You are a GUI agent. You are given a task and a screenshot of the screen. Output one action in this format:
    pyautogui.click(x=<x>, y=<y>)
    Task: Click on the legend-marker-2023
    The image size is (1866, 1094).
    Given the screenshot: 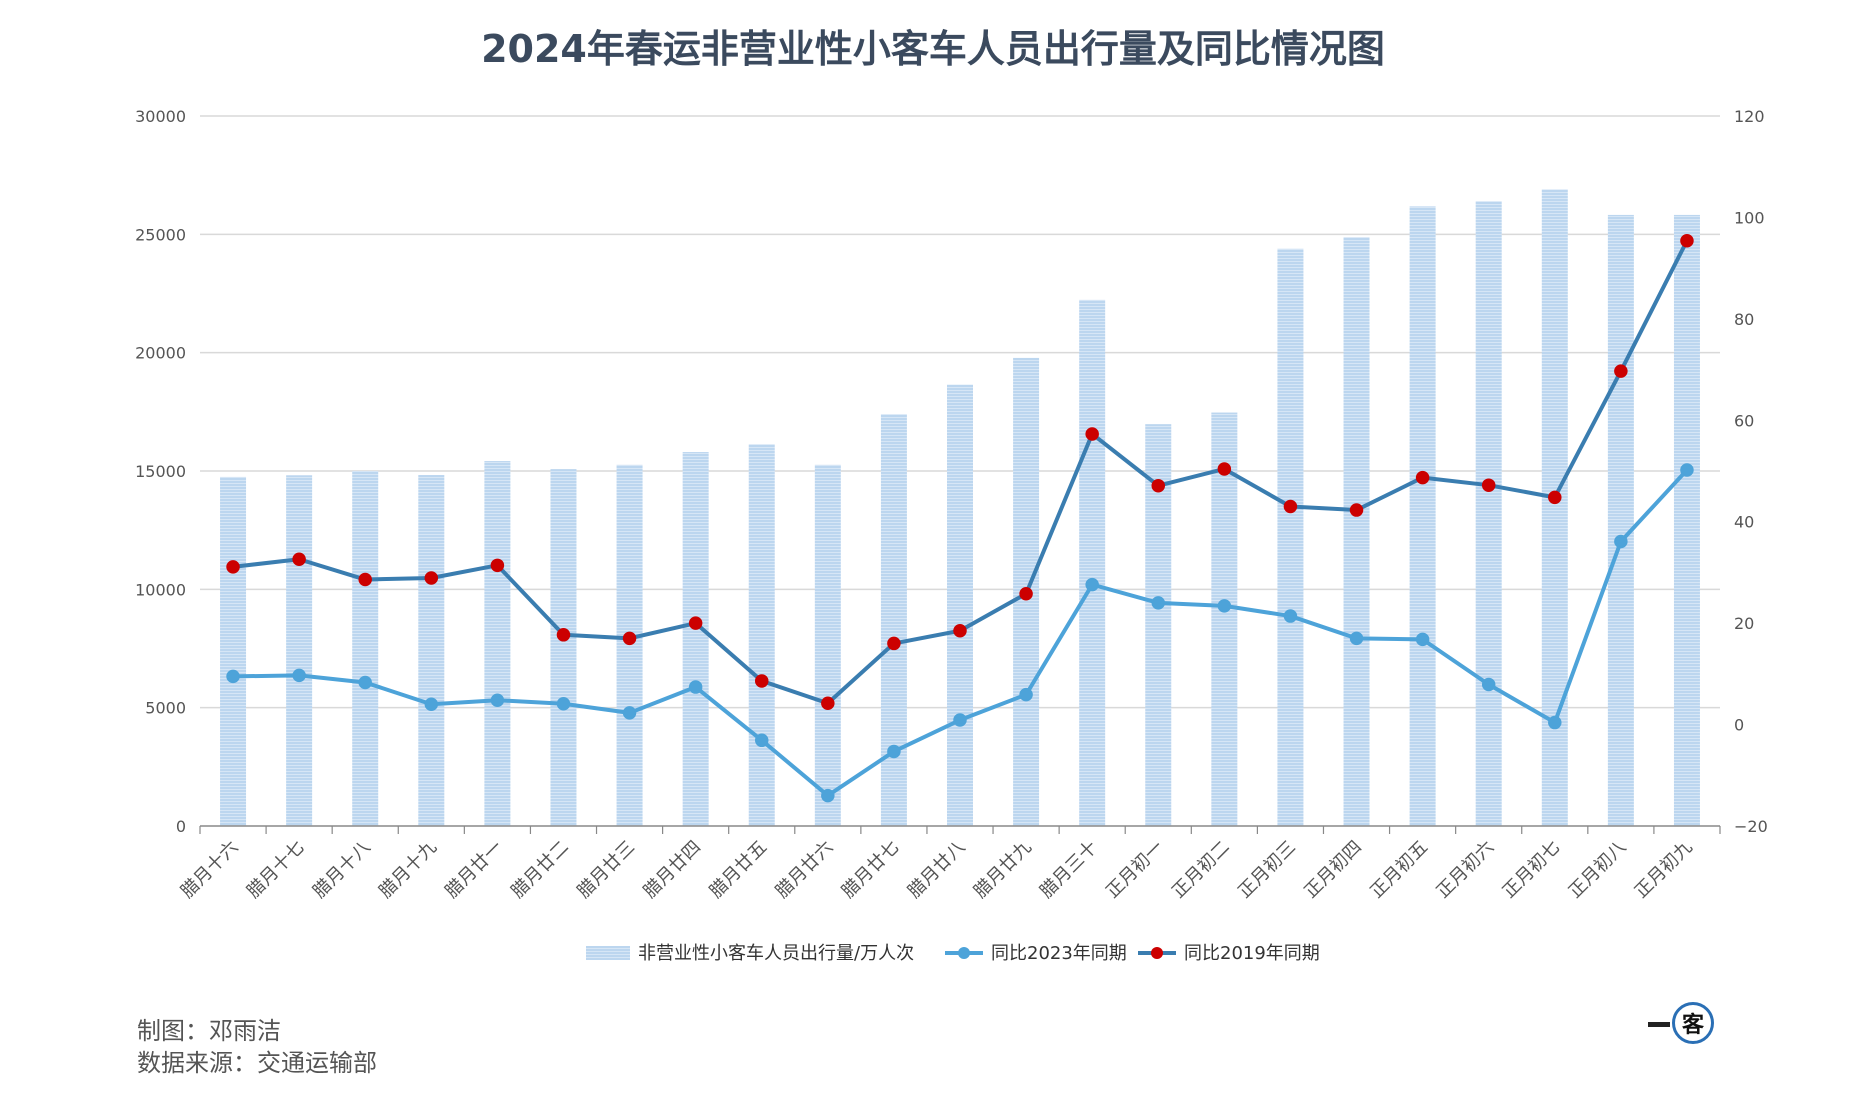 What is the action you would take?
    pyautogui.click(x=964, y=953)
    